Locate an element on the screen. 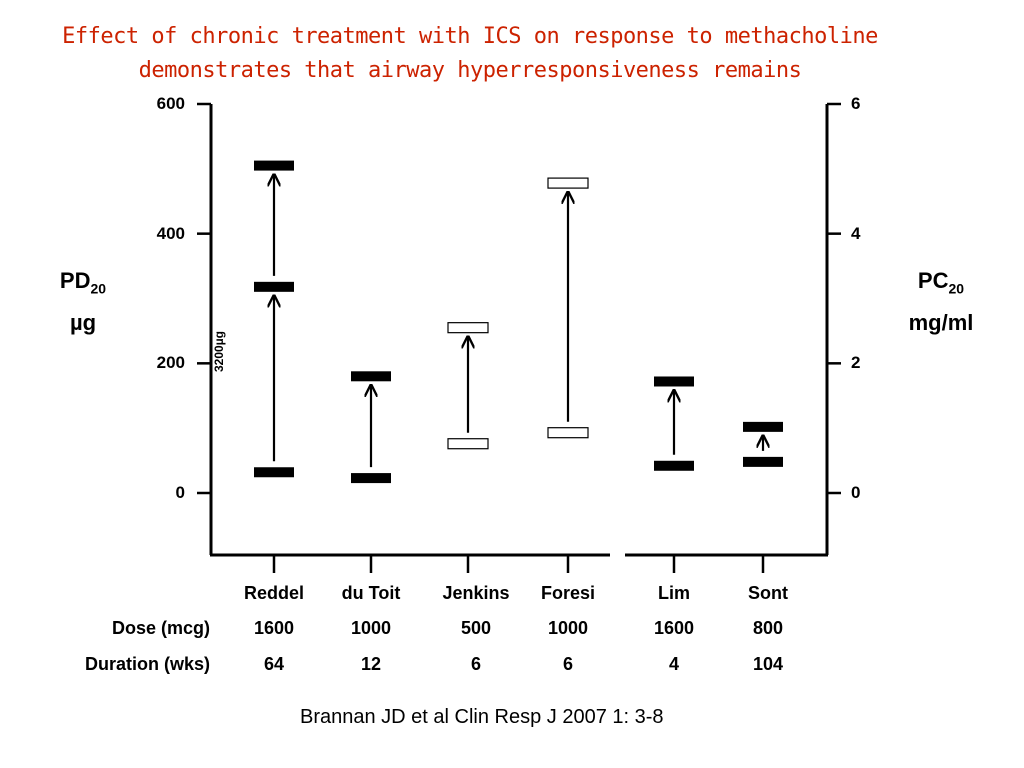 The height and width of the screenshot is (768, 1024). reddel-dose-annotation: 3200µg is located at coordinates (219, 351).